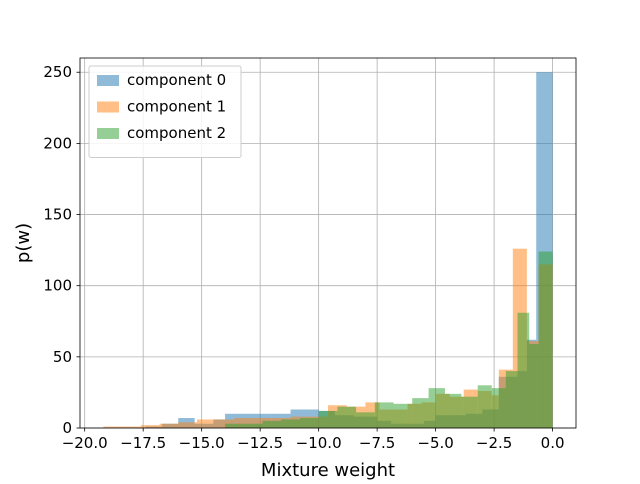 The height and width of the screenshot is (484, 640). I want to click on y-tick-label: 50, so click(62, 357).